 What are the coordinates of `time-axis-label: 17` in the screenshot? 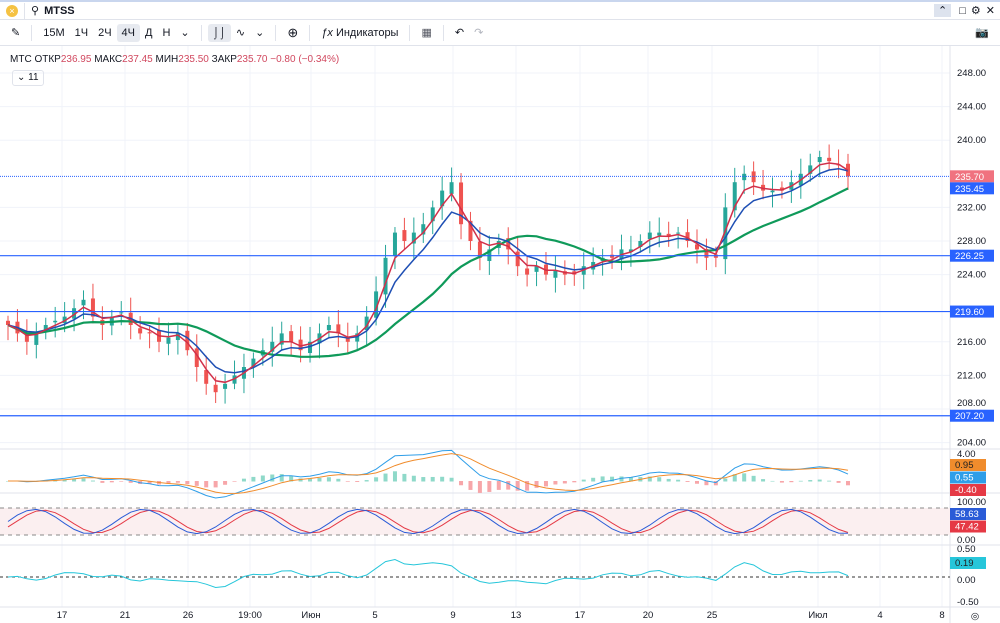 It's located at (580, 615).